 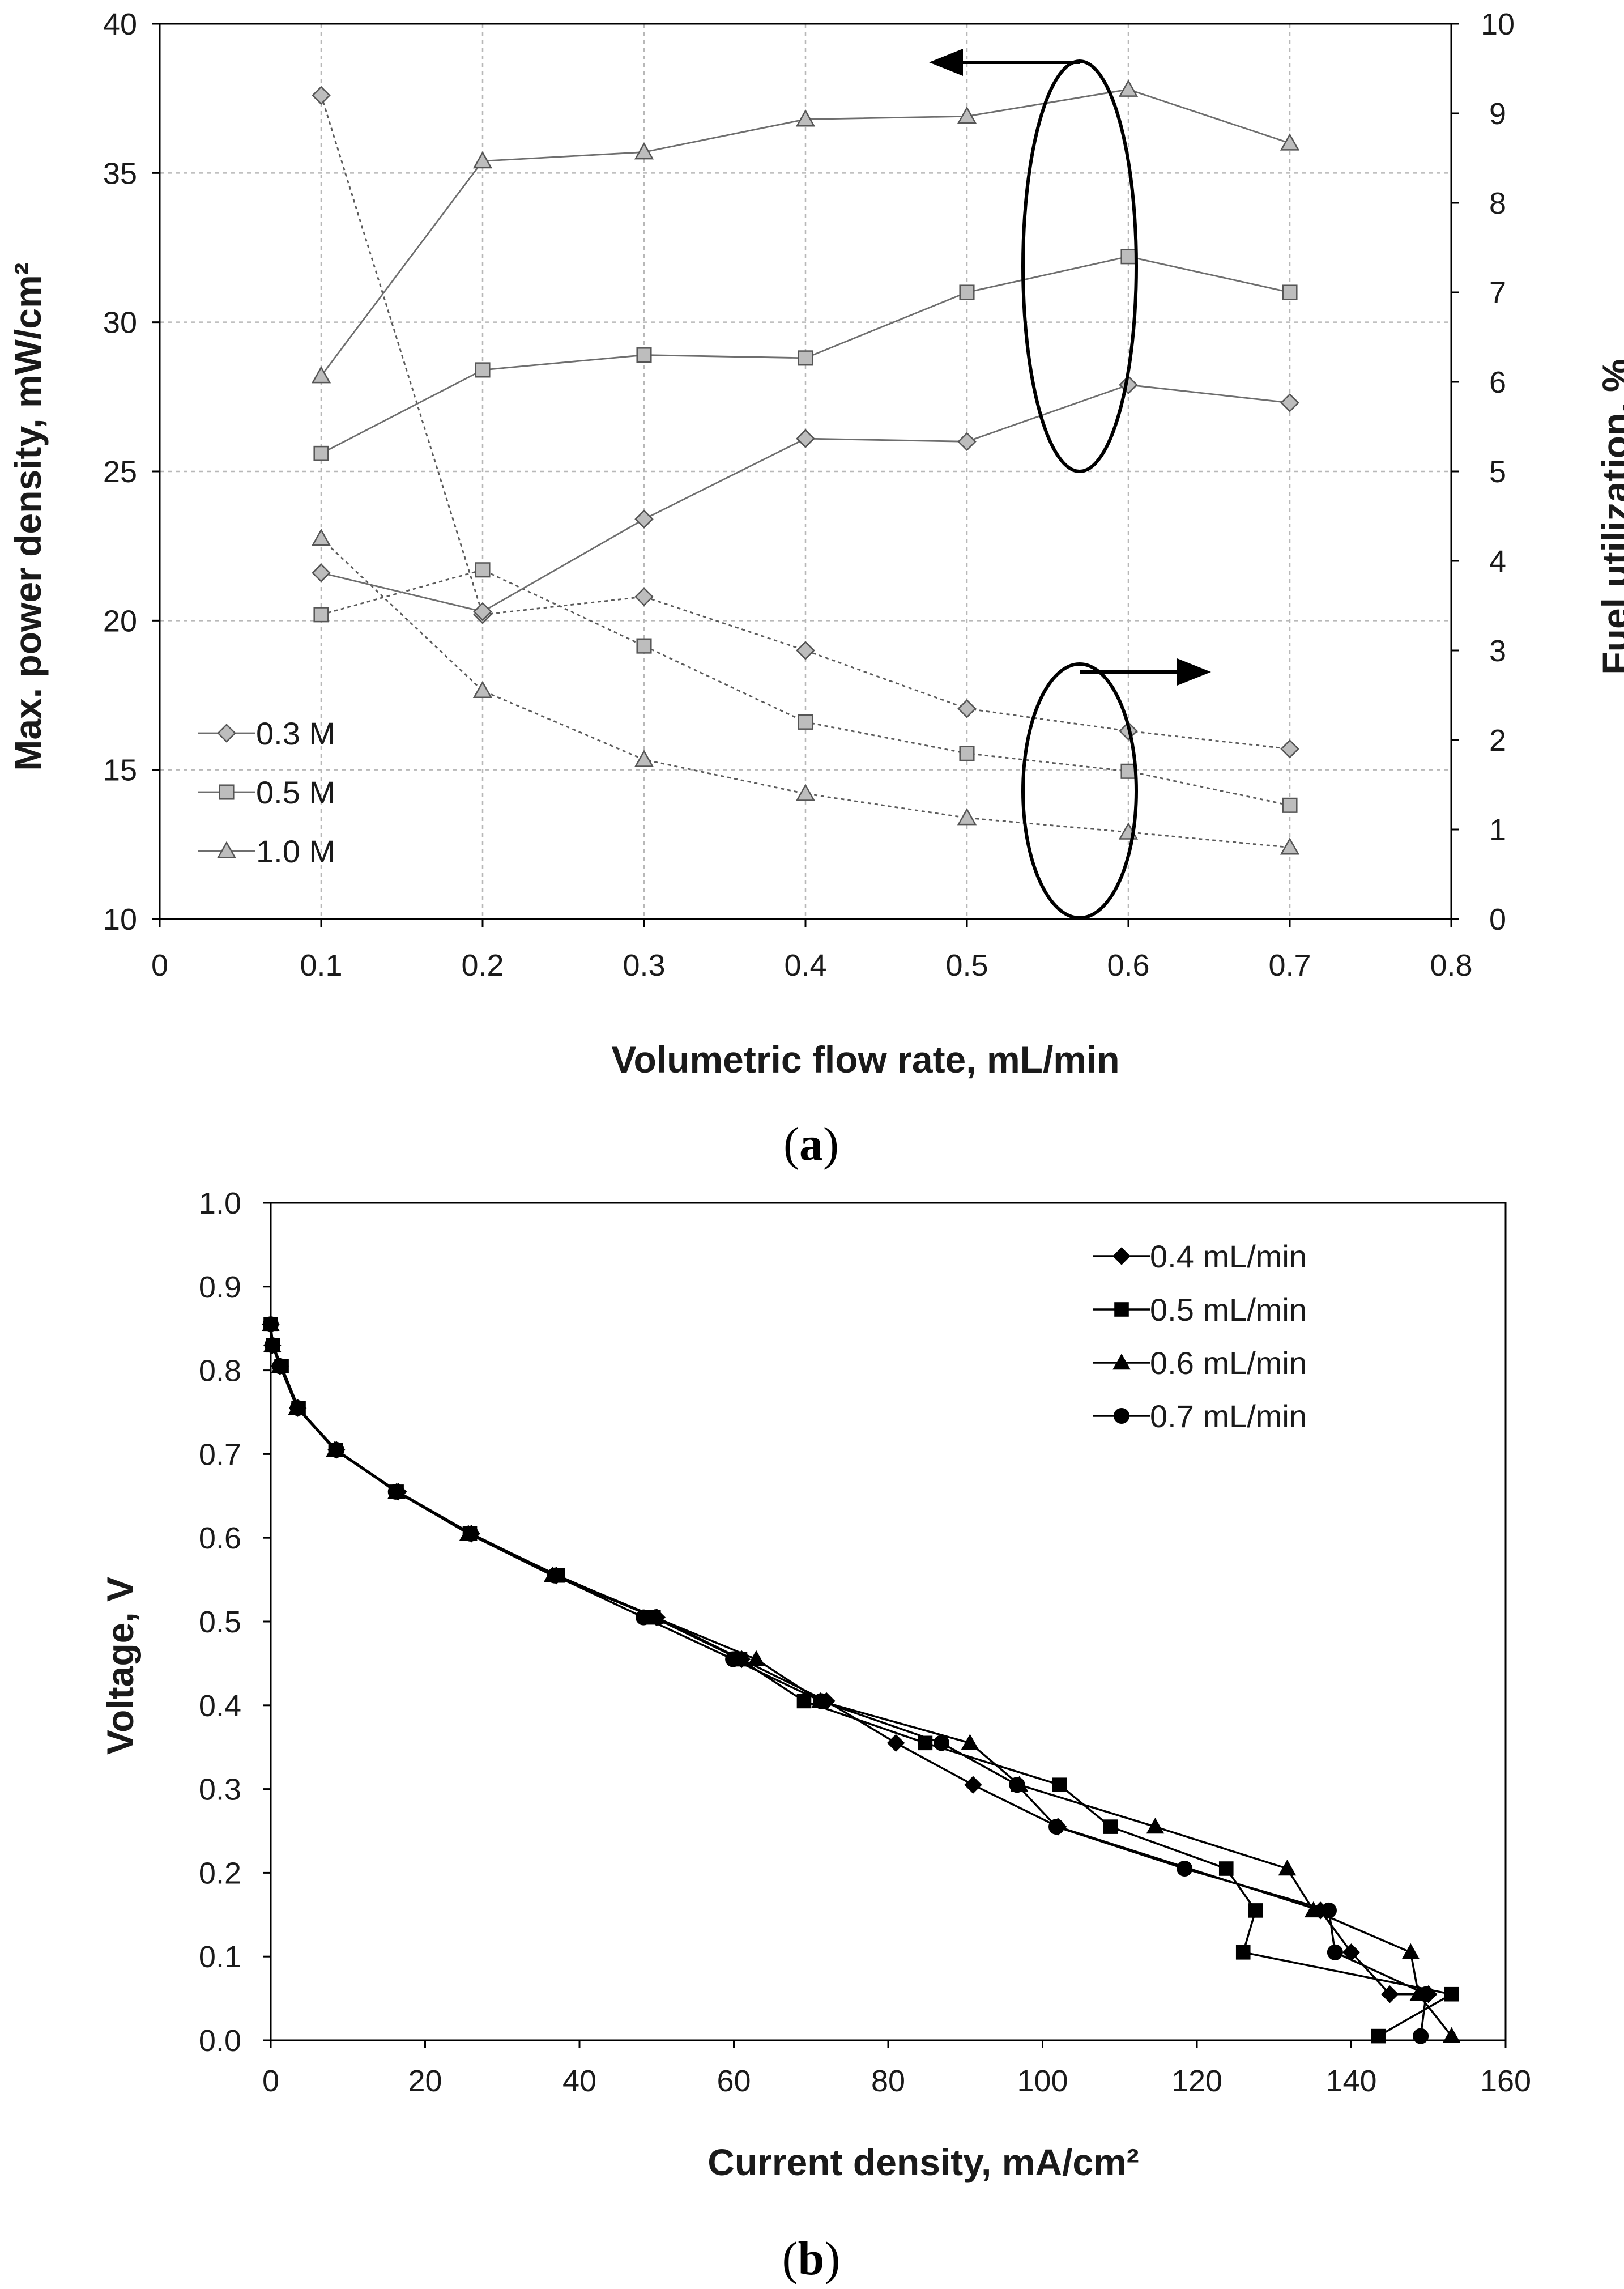 I want to click on chart-a-panel-letter: a, so click(x=811, y=1144).